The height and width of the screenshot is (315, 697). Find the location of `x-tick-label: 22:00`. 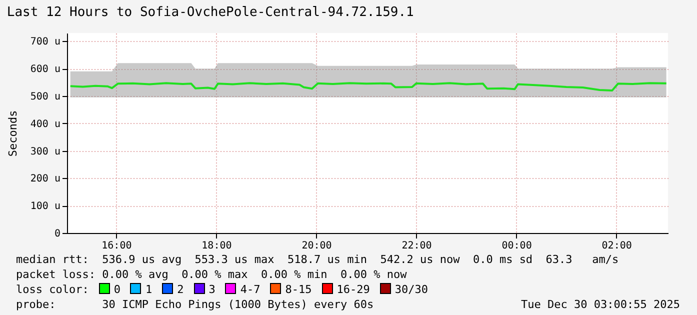

x-tick-label: 22:00 is located at coordinates (417, 246).